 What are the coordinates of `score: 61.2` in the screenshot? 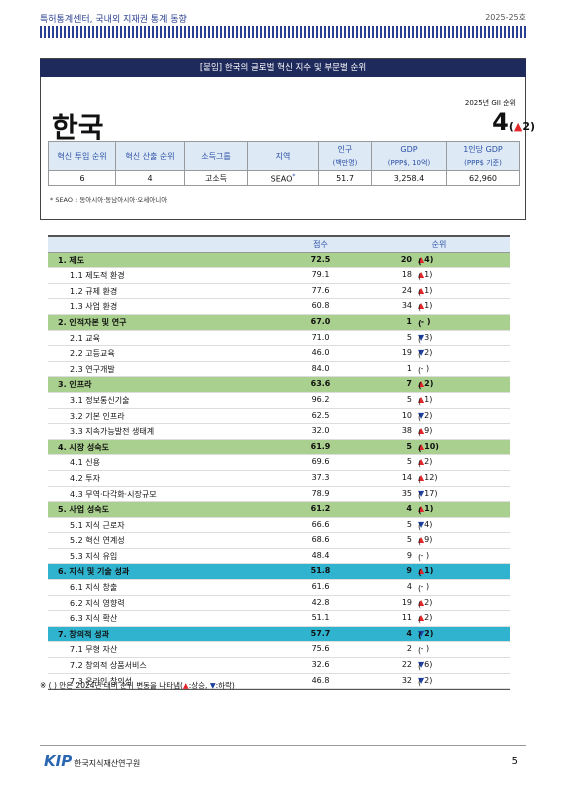 It's located at (320, 509).